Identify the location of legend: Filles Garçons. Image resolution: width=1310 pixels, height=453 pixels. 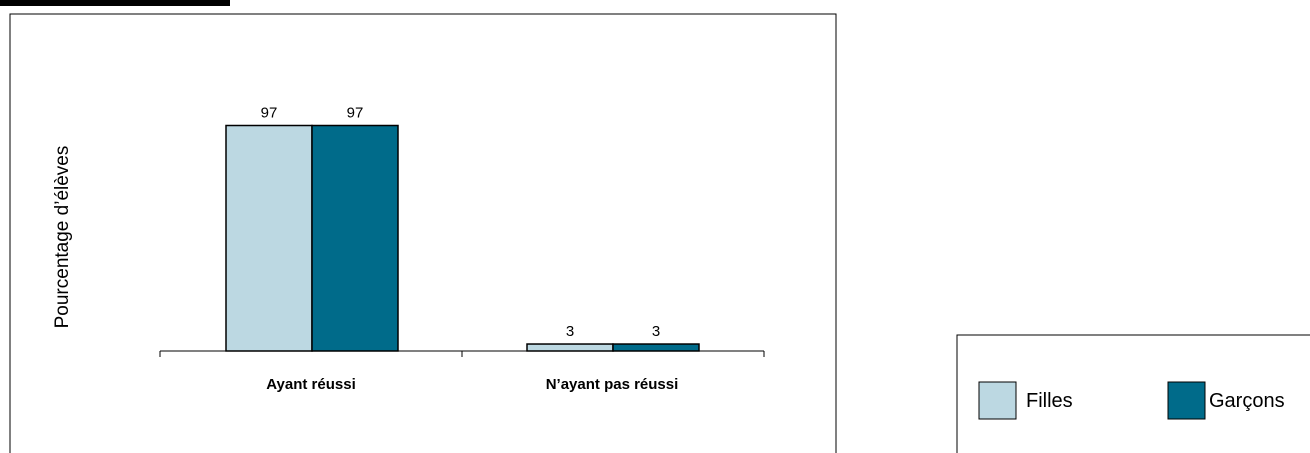
(1133, 393).